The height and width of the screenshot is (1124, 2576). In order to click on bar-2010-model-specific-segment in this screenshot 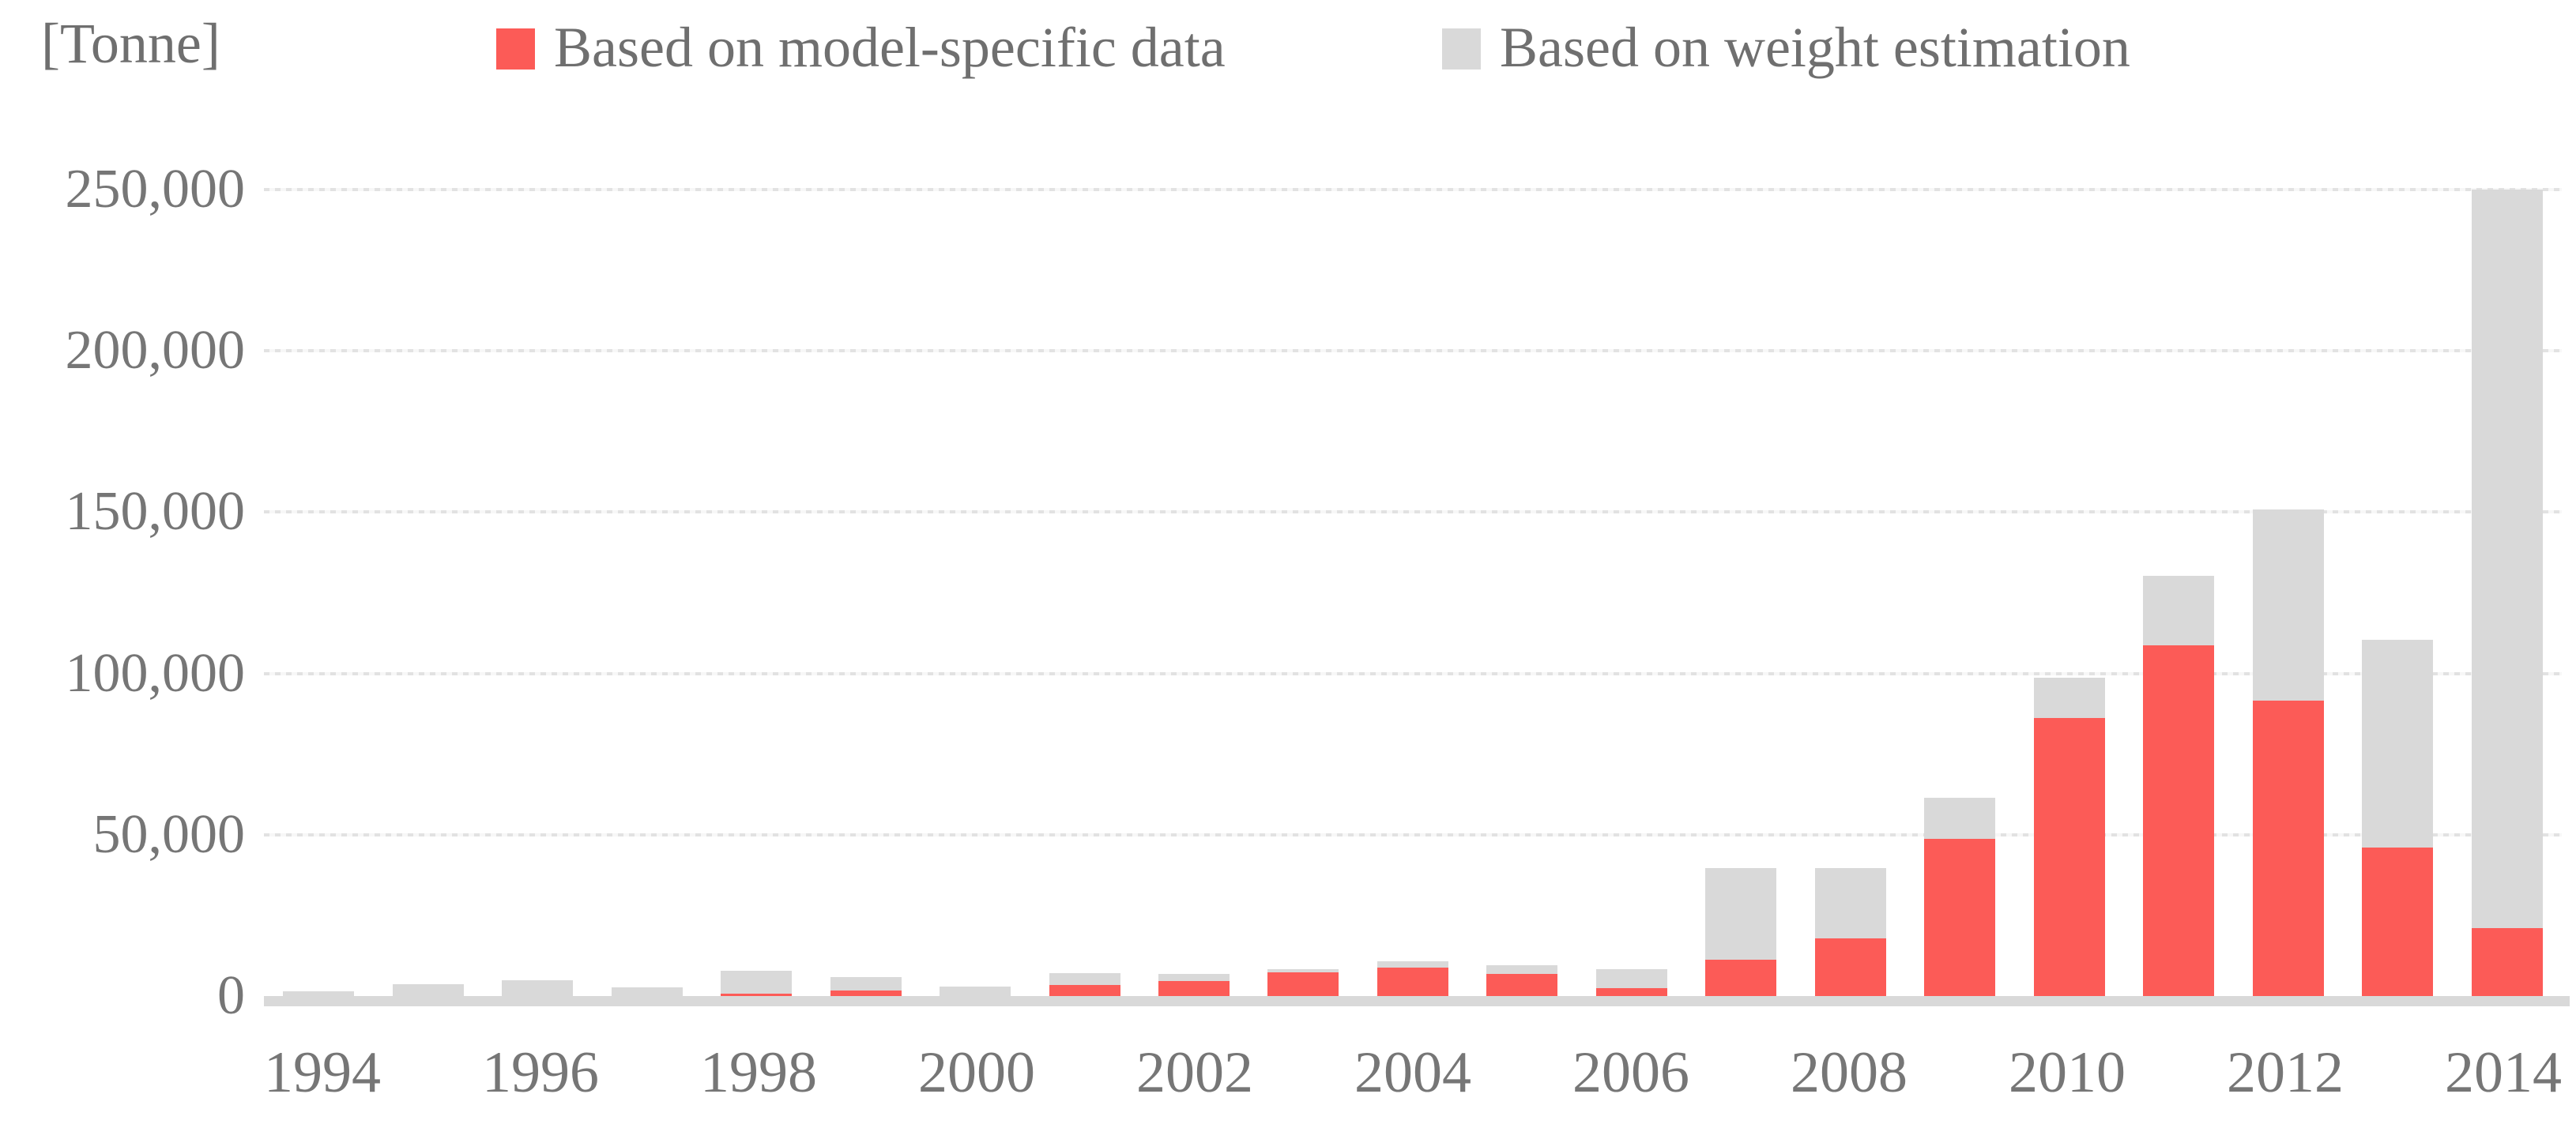, I will do `click(2069, 856)`.